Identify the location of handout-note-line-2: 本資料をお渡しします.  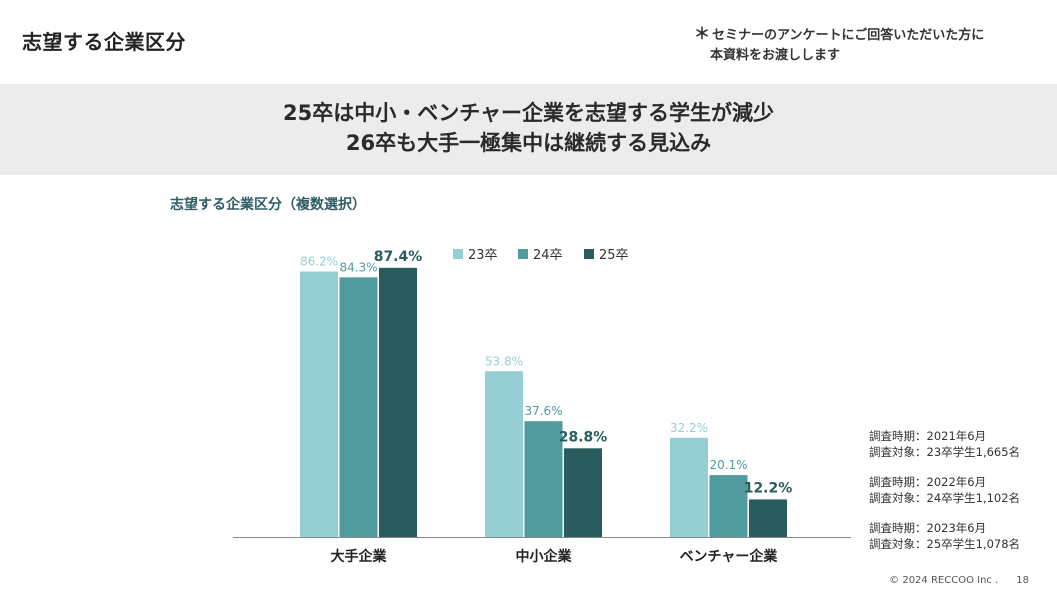
(775, 55).